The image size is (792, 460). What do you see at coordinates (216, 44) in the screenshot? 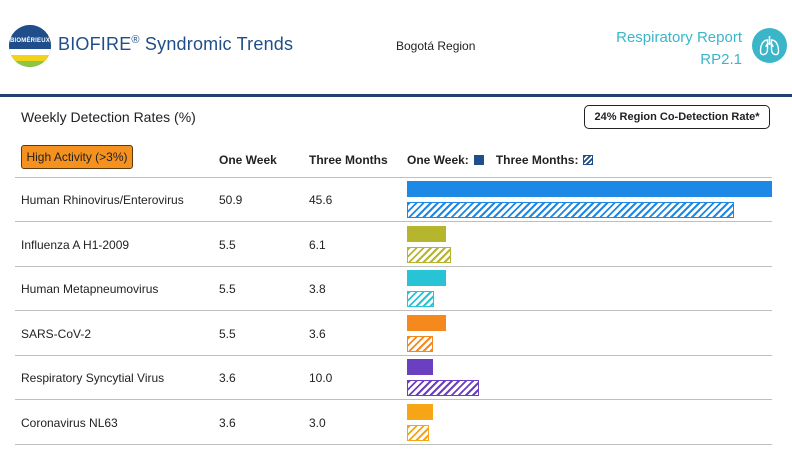
I see `app-title-rest: Syndromic Trends` at bounding box center [216, 44].